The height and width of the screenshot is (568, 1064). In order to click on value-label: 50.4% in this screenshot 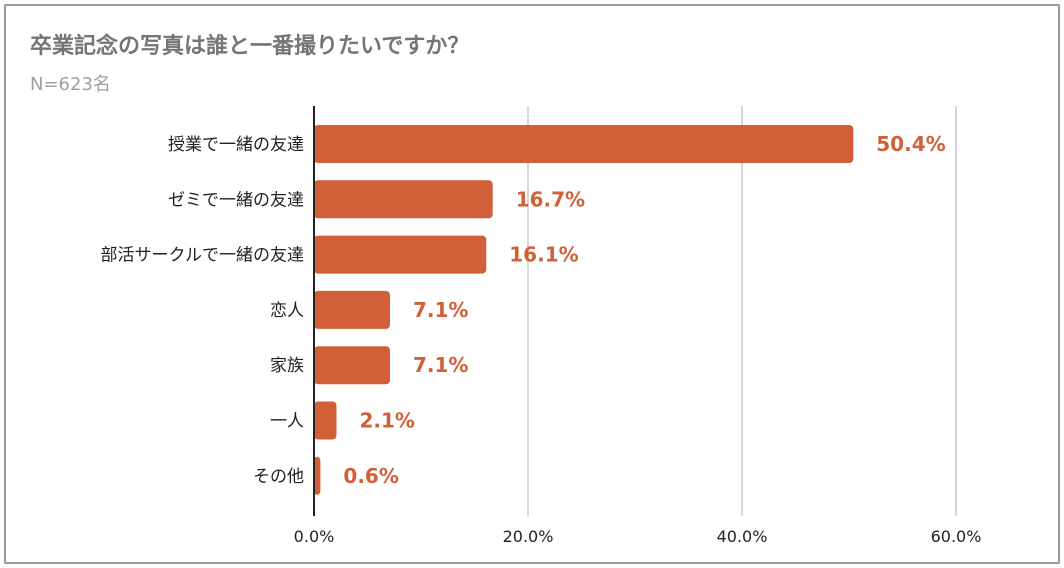, I will do `click(910, 144)`.